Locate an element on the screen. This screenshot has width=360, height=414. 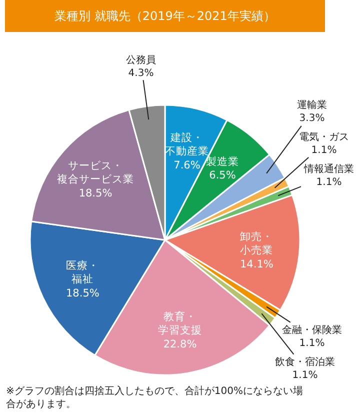
slice-label: 教育・学習支援 is located at coordinates (180, 323).